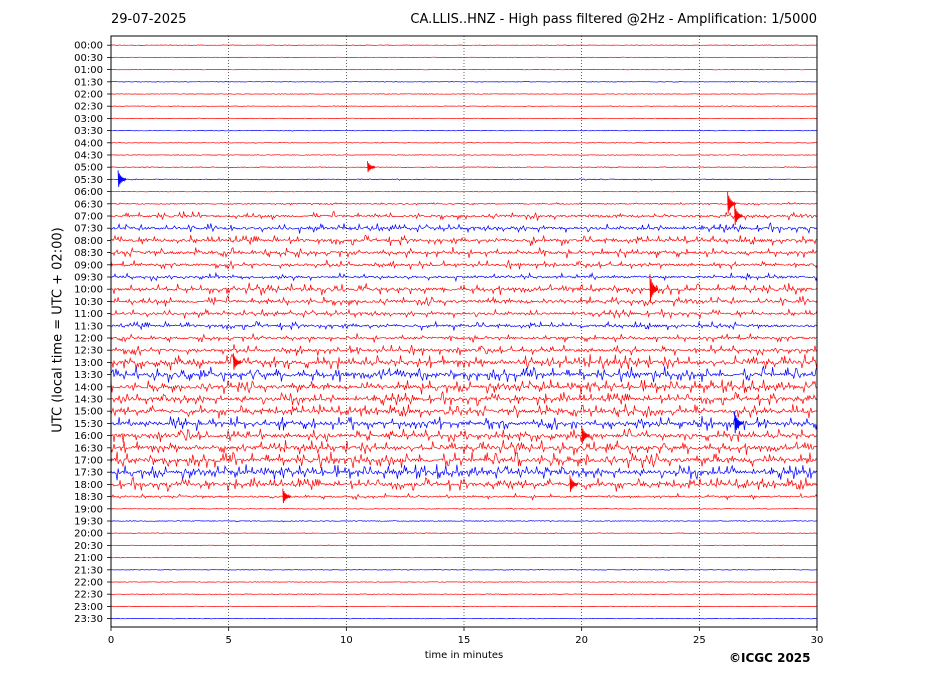 The width and height of the screenshot is (927, 696). What do you see at coordinates (464, 655) in the screenshot?
I see `x-axis-label: time in minutes` at bounding box center [464, 655].